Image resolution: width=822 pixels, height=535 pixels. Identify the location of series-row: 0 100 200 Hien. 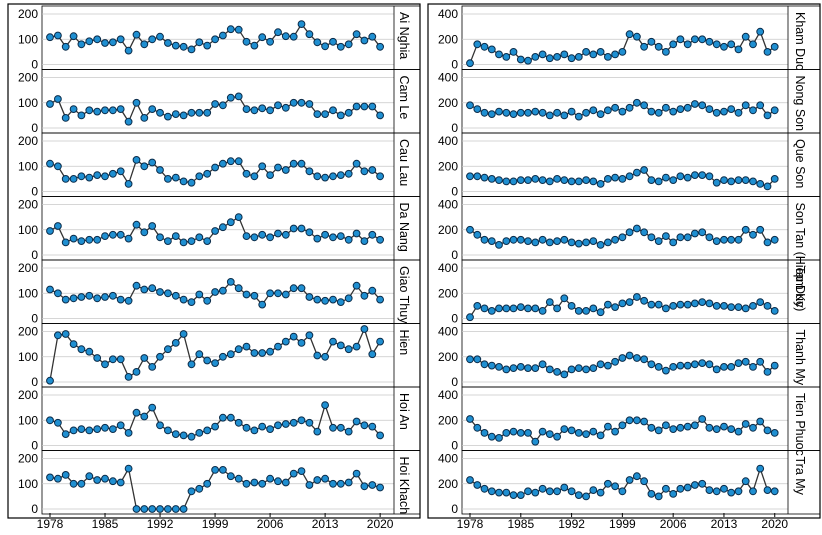
(219, 356).